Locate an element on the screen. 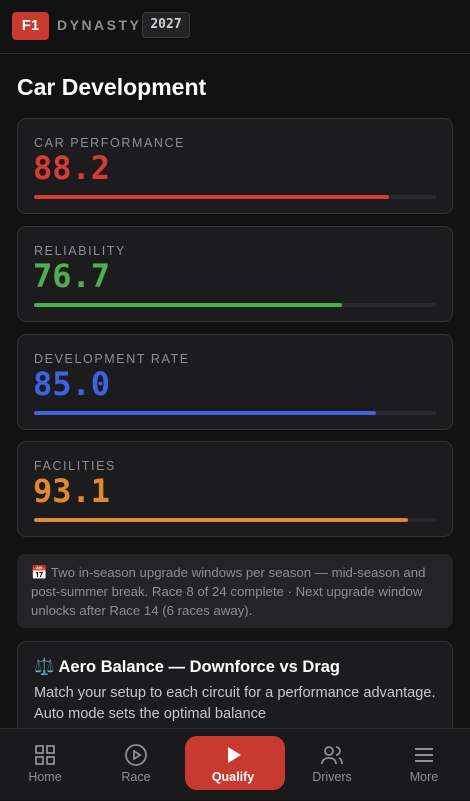 The height and width of the screenshot is (801, 470). nav-qualify: Qualify is located at coordinates (235, 765).